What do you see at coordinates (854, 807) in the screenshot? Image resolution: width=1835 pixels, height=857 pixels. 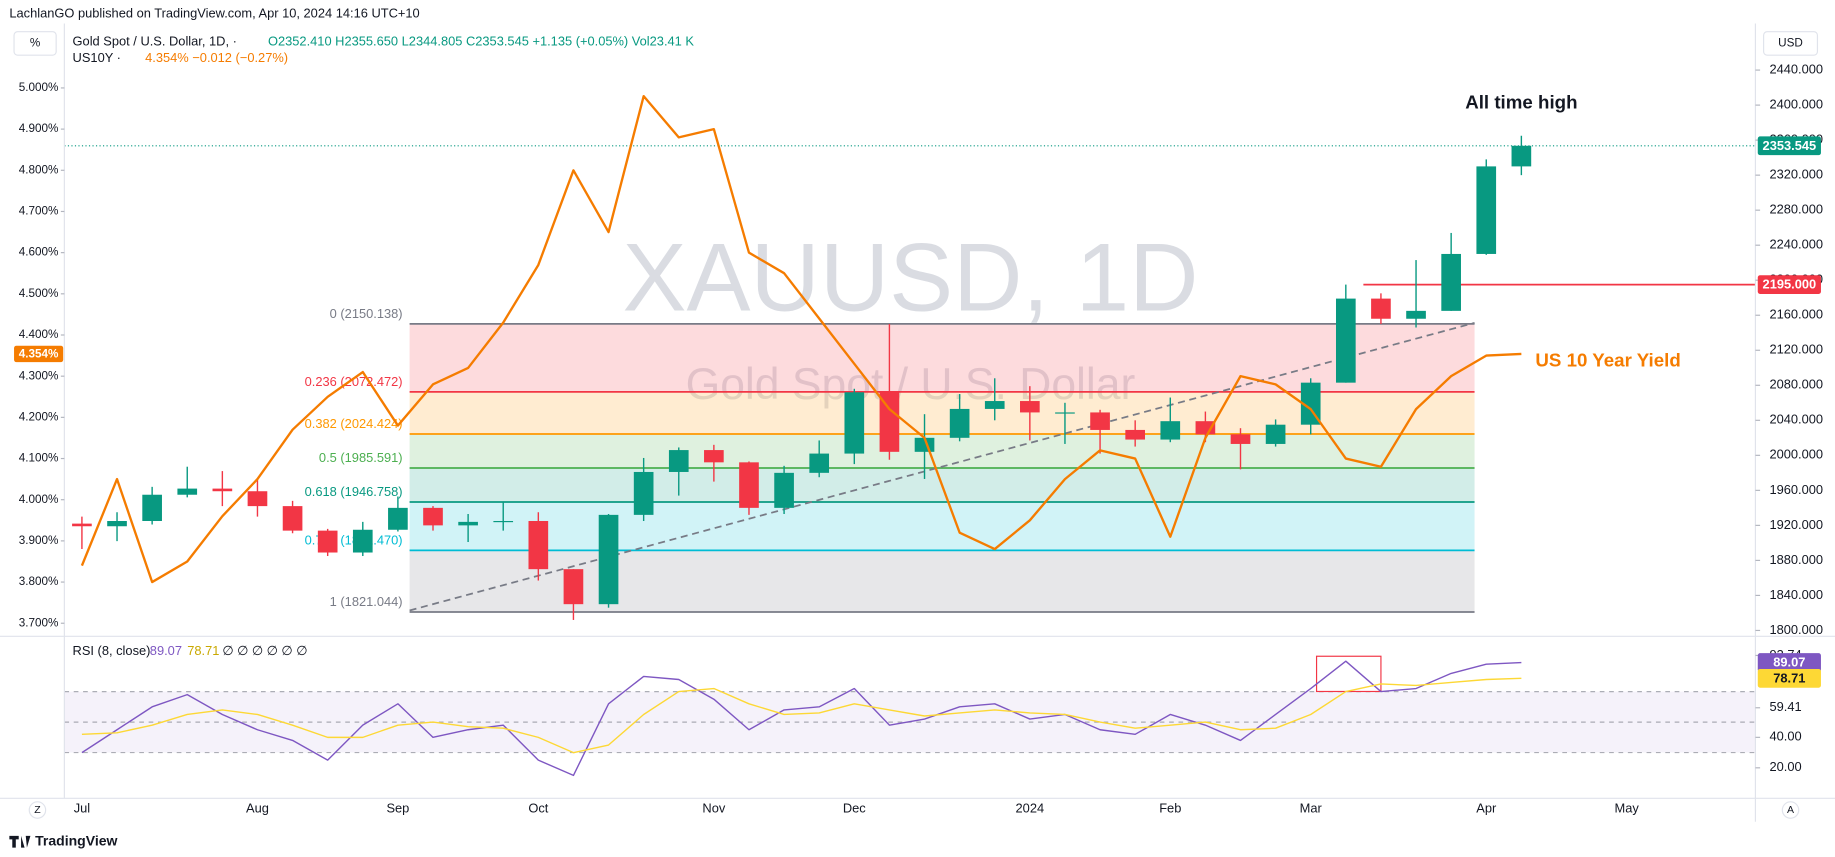 I see `x-tick-label: Dec` at bounding box center [854, 807].